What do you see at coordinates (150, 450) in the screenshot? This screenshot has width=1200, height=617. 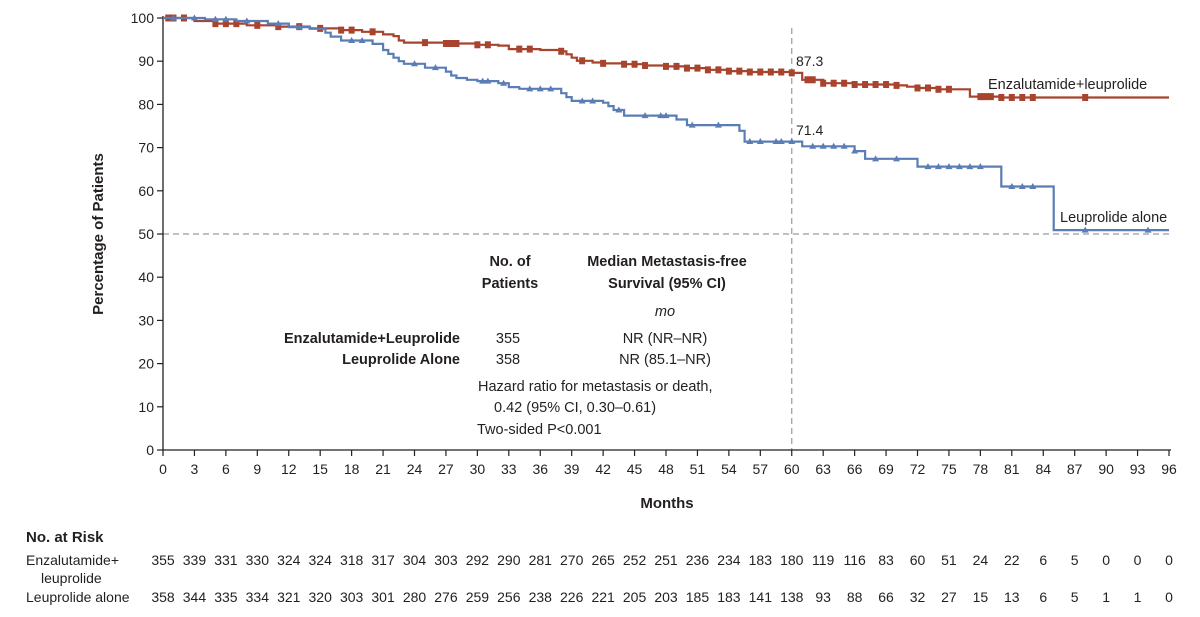 I see `y-tick-label-0: 0` at bounding box center [150, 450].